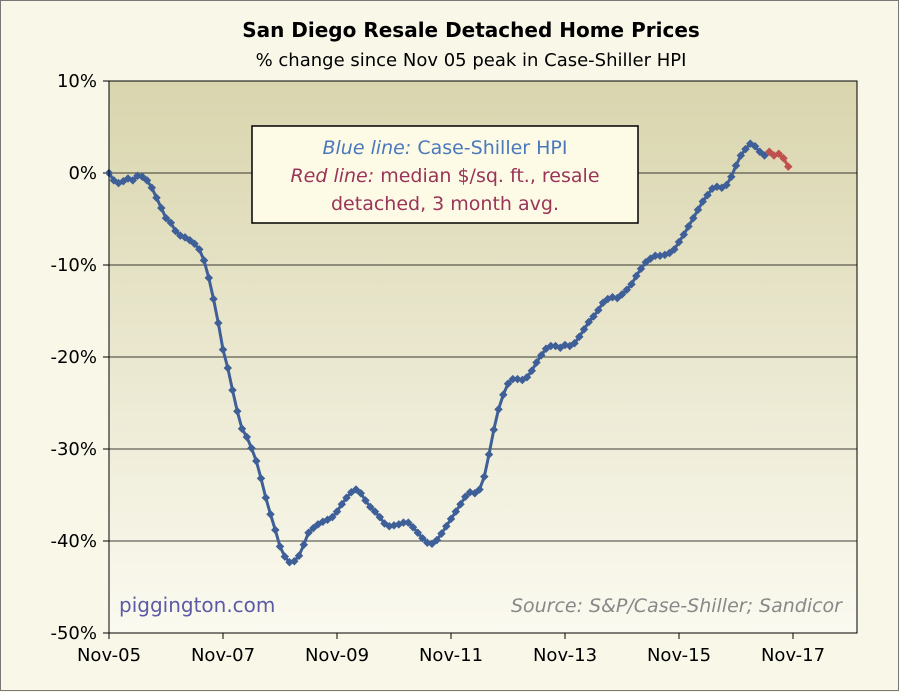 The height and width of the screenshot is (692, 899). What do you see at coordinates (565, 655) in the screenshot?
I see `x-tick-label: Nov-13` at bounding box center [565, 655].